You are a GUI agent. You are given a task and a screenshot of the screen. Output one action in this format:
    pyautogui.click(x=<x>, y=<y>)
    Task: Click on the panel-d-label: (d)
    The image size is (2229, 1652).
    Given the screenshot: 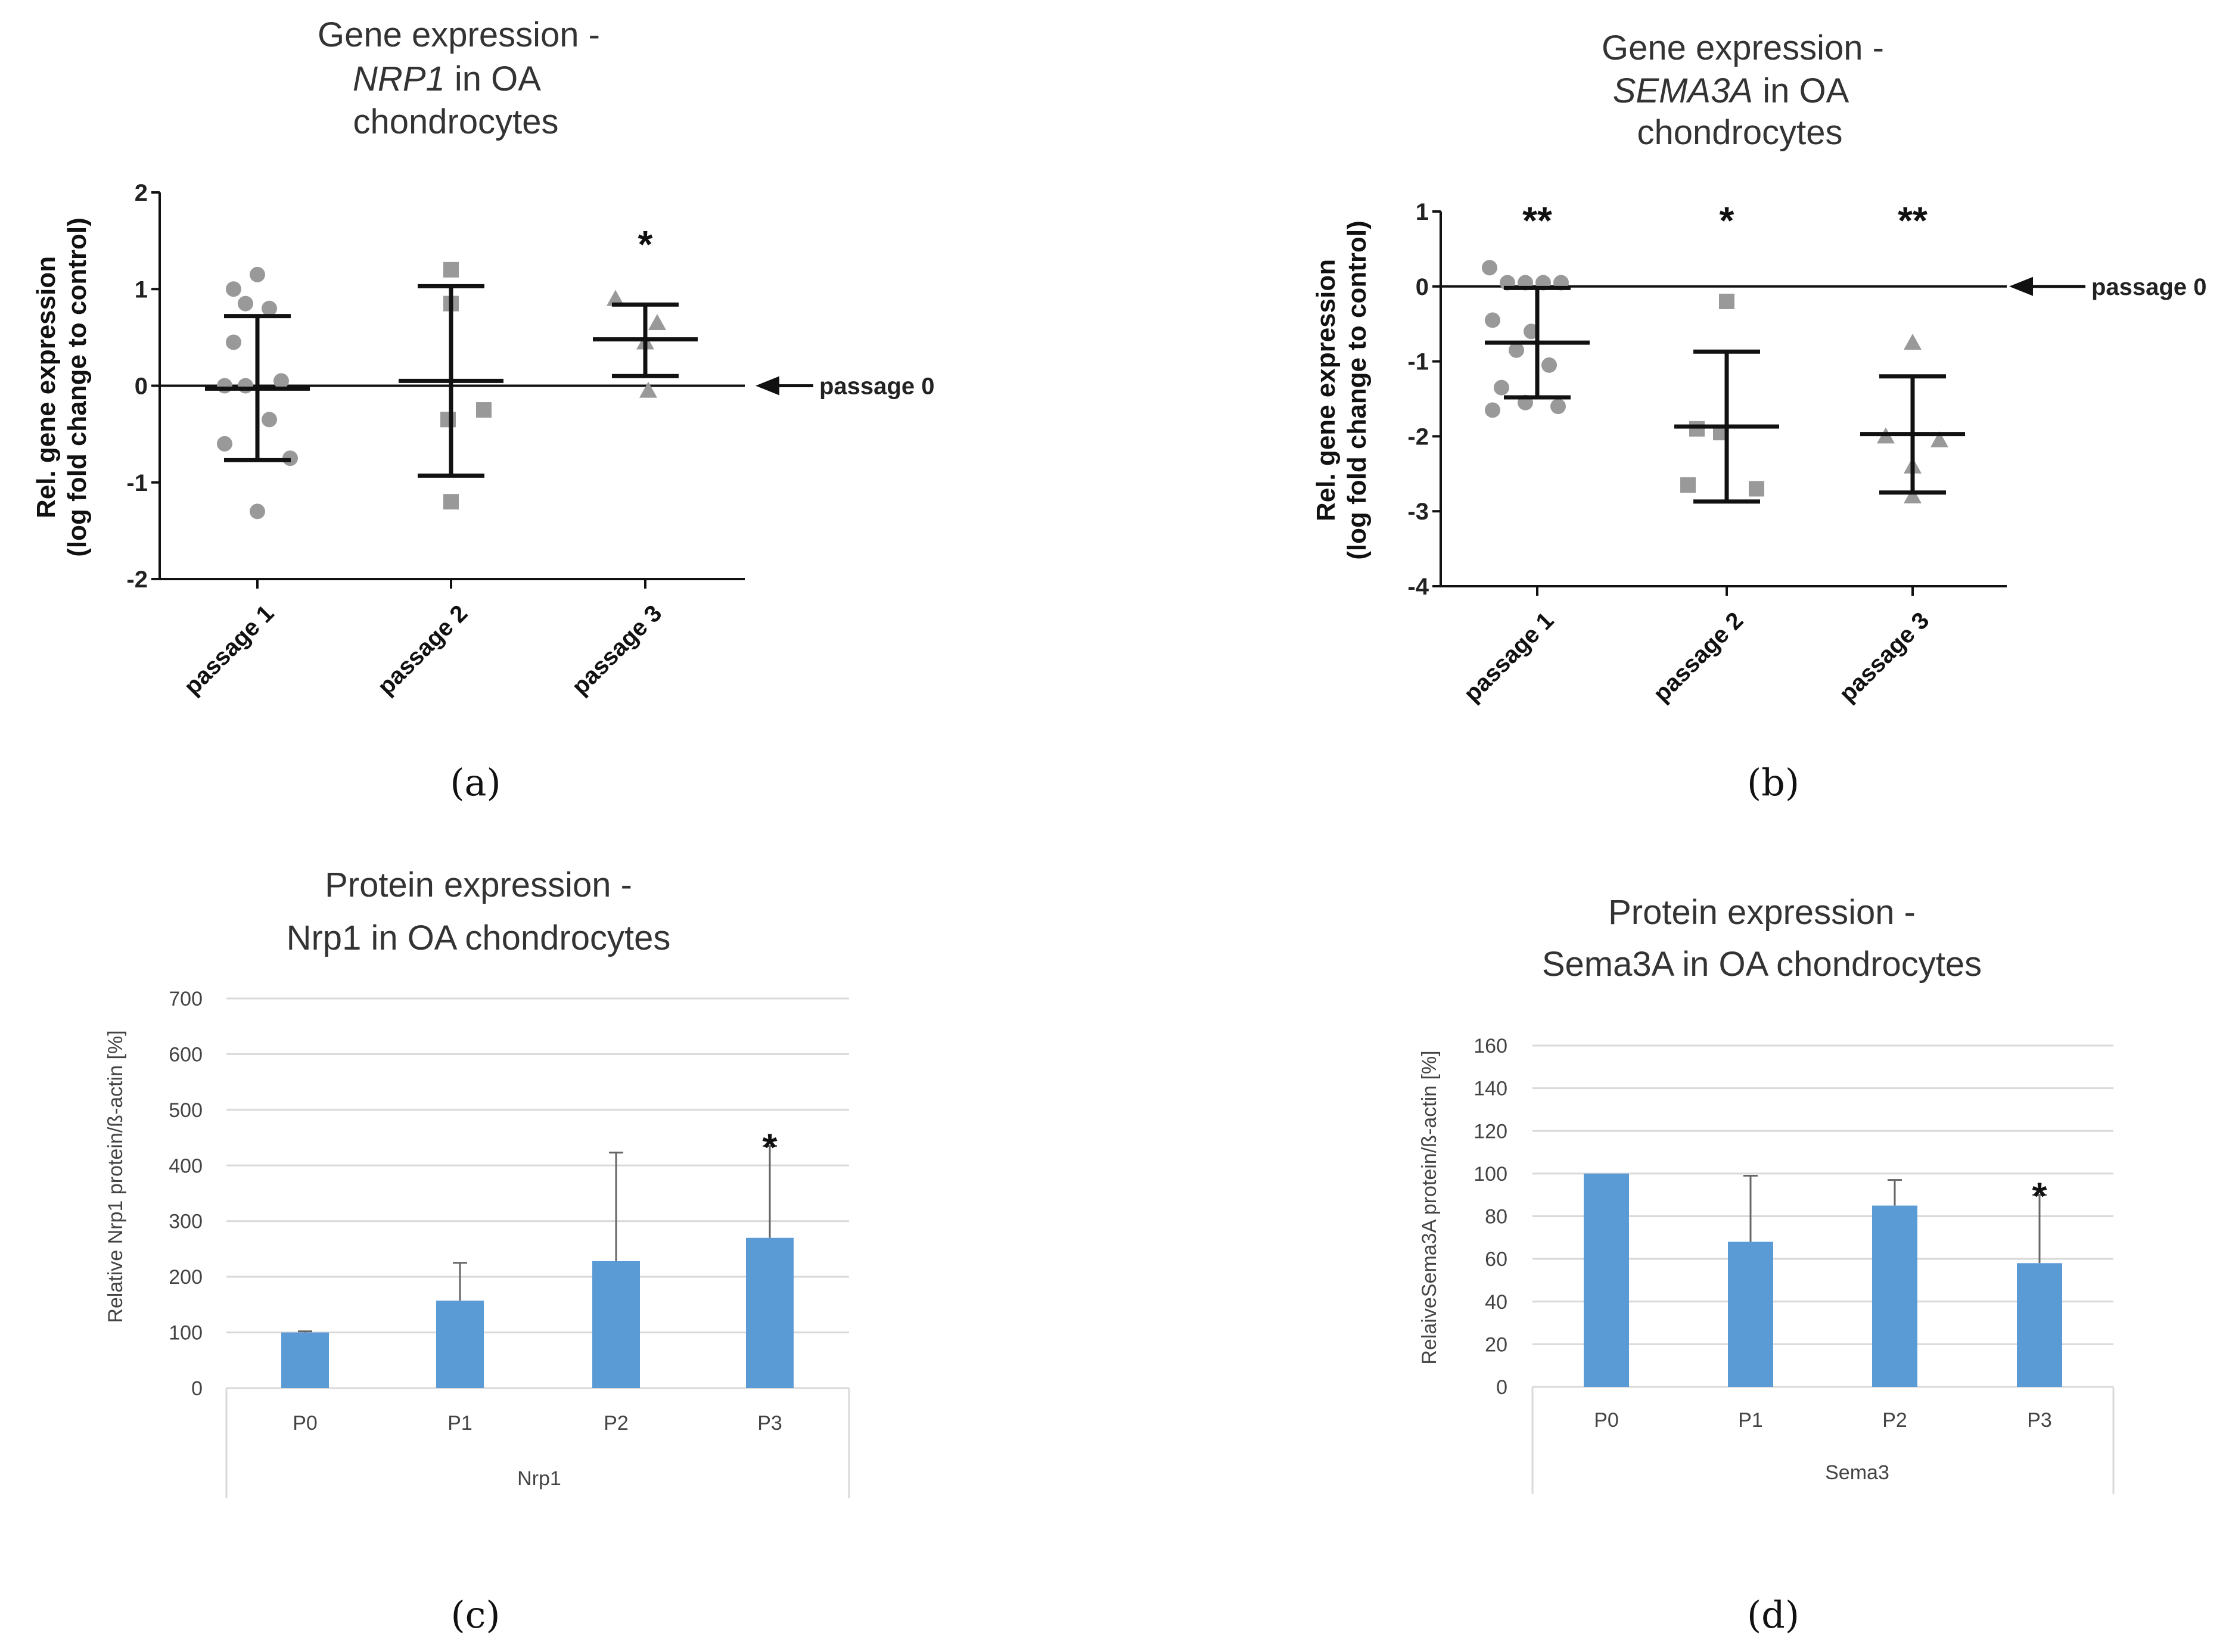 What is the action you would take?
    pyautogui.click(x=1773, y=1615)
    